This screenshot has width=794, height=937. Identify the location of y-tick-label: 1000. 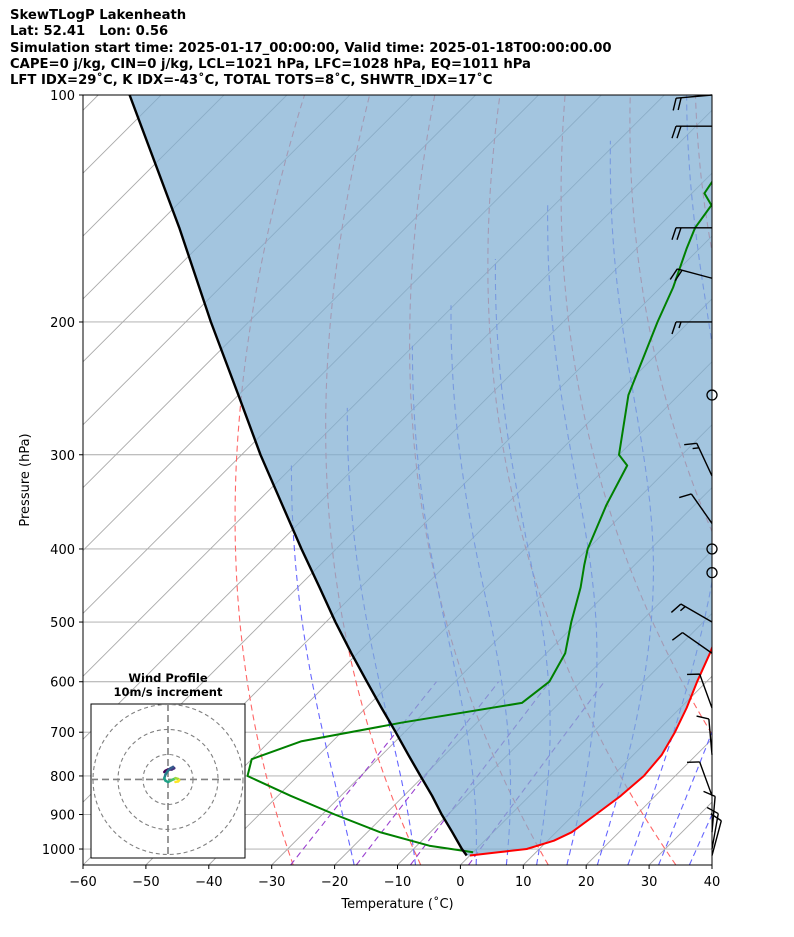
(58, 850).